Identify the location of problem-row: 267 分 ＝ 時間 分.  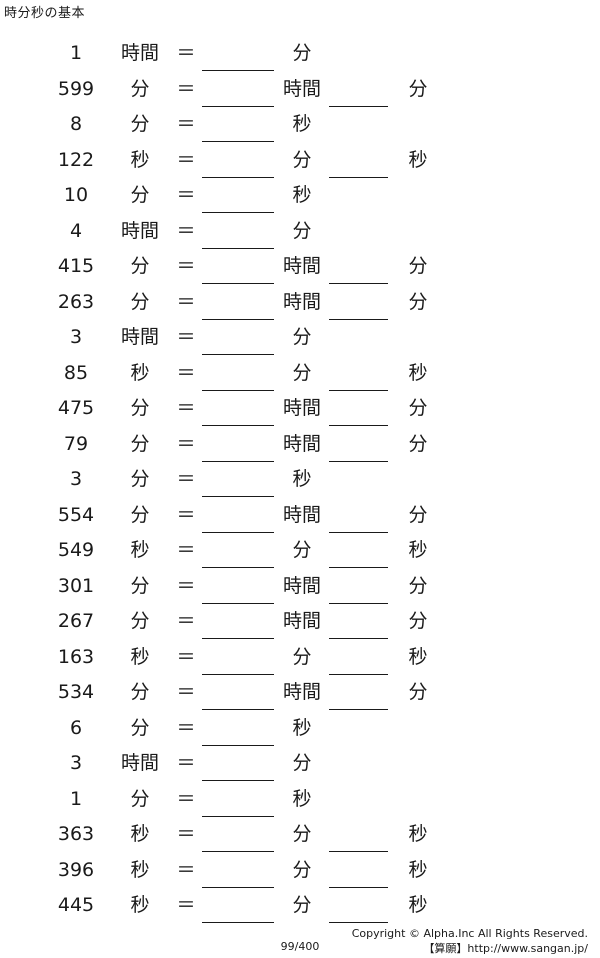
(300, 622).